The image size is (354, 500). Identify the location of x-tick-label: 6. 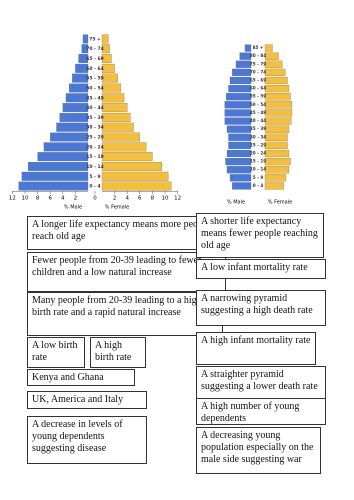
(50, 199).